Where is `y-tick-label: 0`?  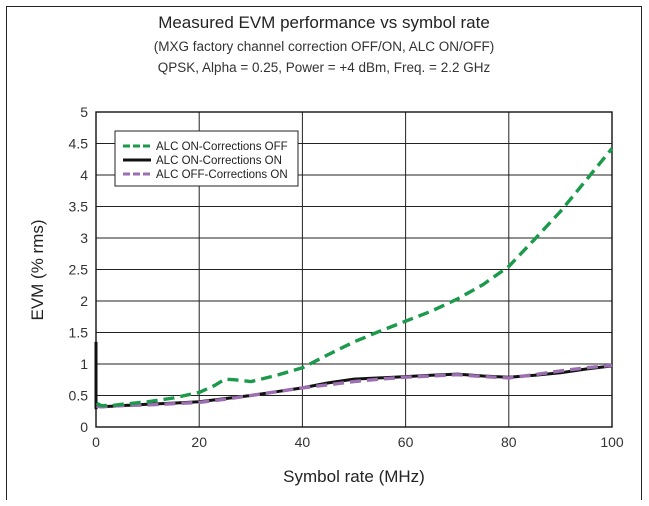
y-tick-label: 0 is located at coordinates (84, 427).